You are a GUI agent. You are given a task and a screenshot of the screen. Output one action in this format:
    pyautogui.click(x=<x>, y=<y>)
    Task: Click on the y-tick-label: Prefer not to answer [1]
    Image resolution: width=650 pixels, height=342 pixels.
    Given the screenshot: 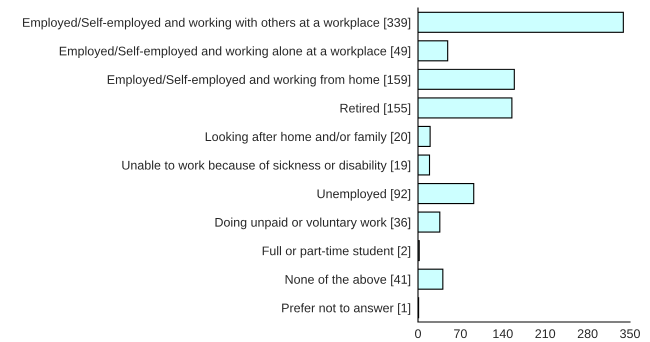 What is the action you would take?
    pyautogui.click(x=346, y=309)
    